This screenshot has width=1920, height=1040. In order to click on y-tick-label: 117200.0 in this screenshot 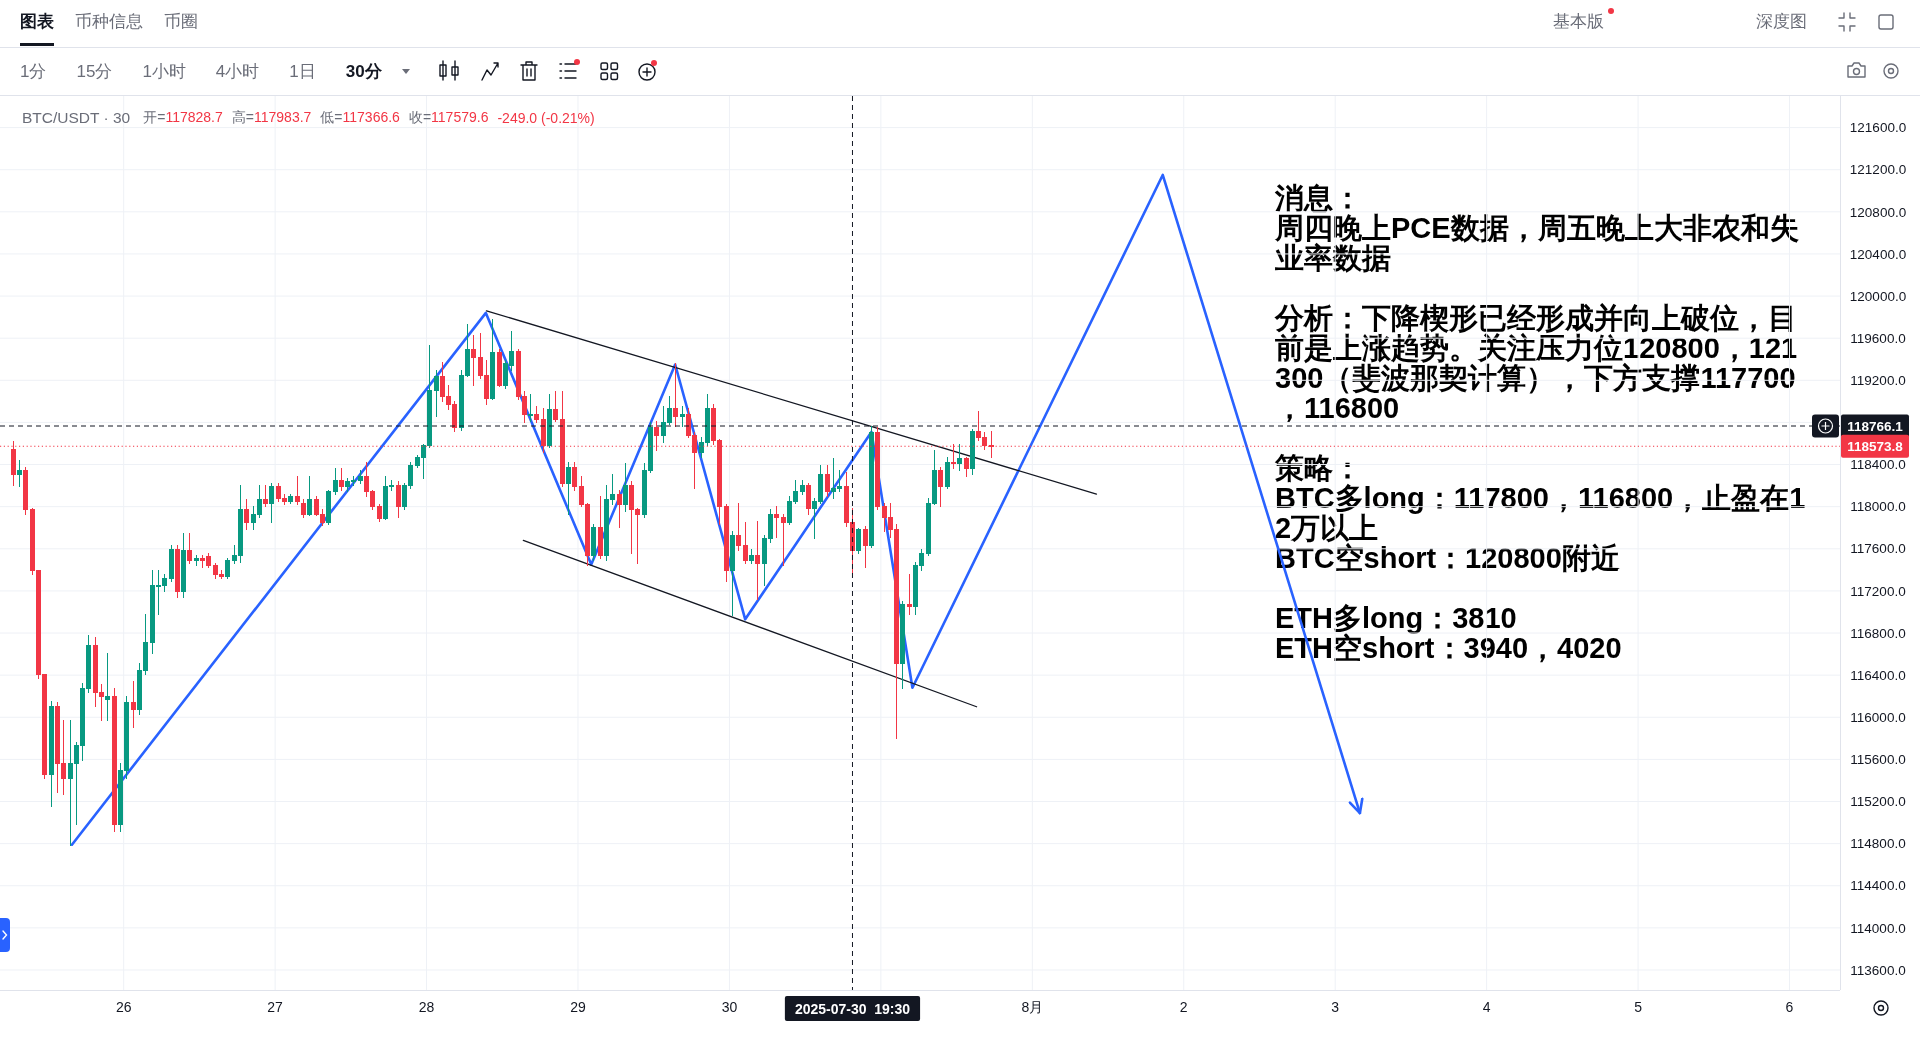, I will do `click(1878, 591)`.